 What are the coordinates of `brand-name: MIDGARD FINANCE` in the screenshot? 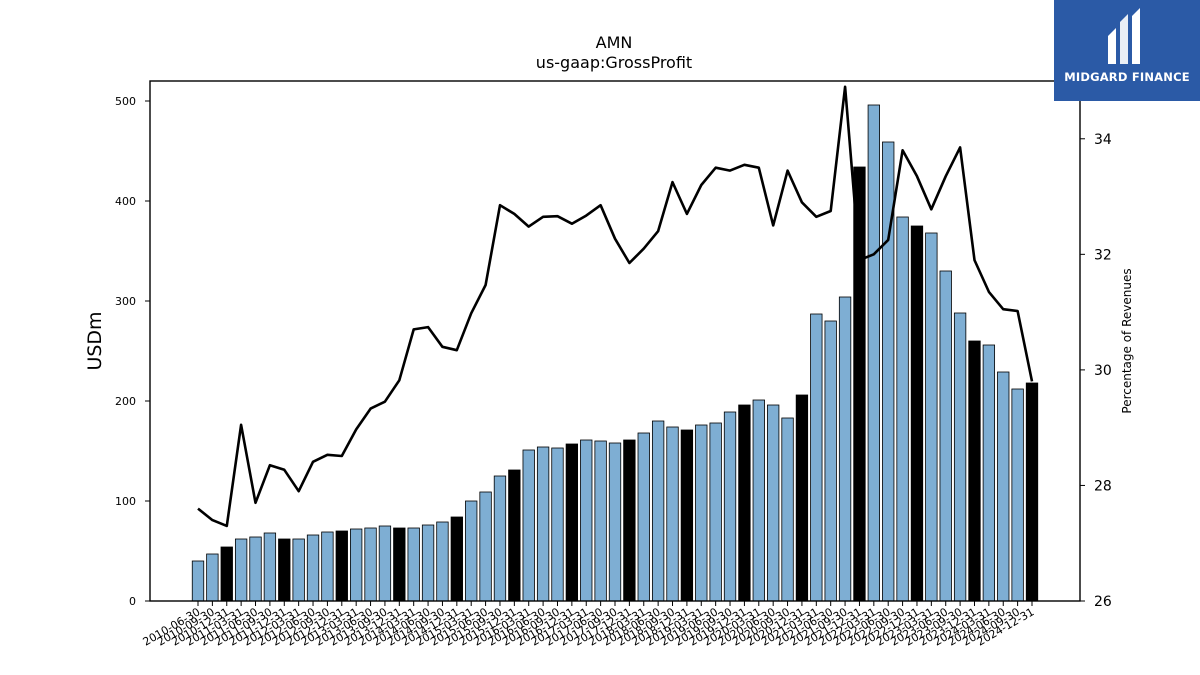 It's located at (1127, 77).